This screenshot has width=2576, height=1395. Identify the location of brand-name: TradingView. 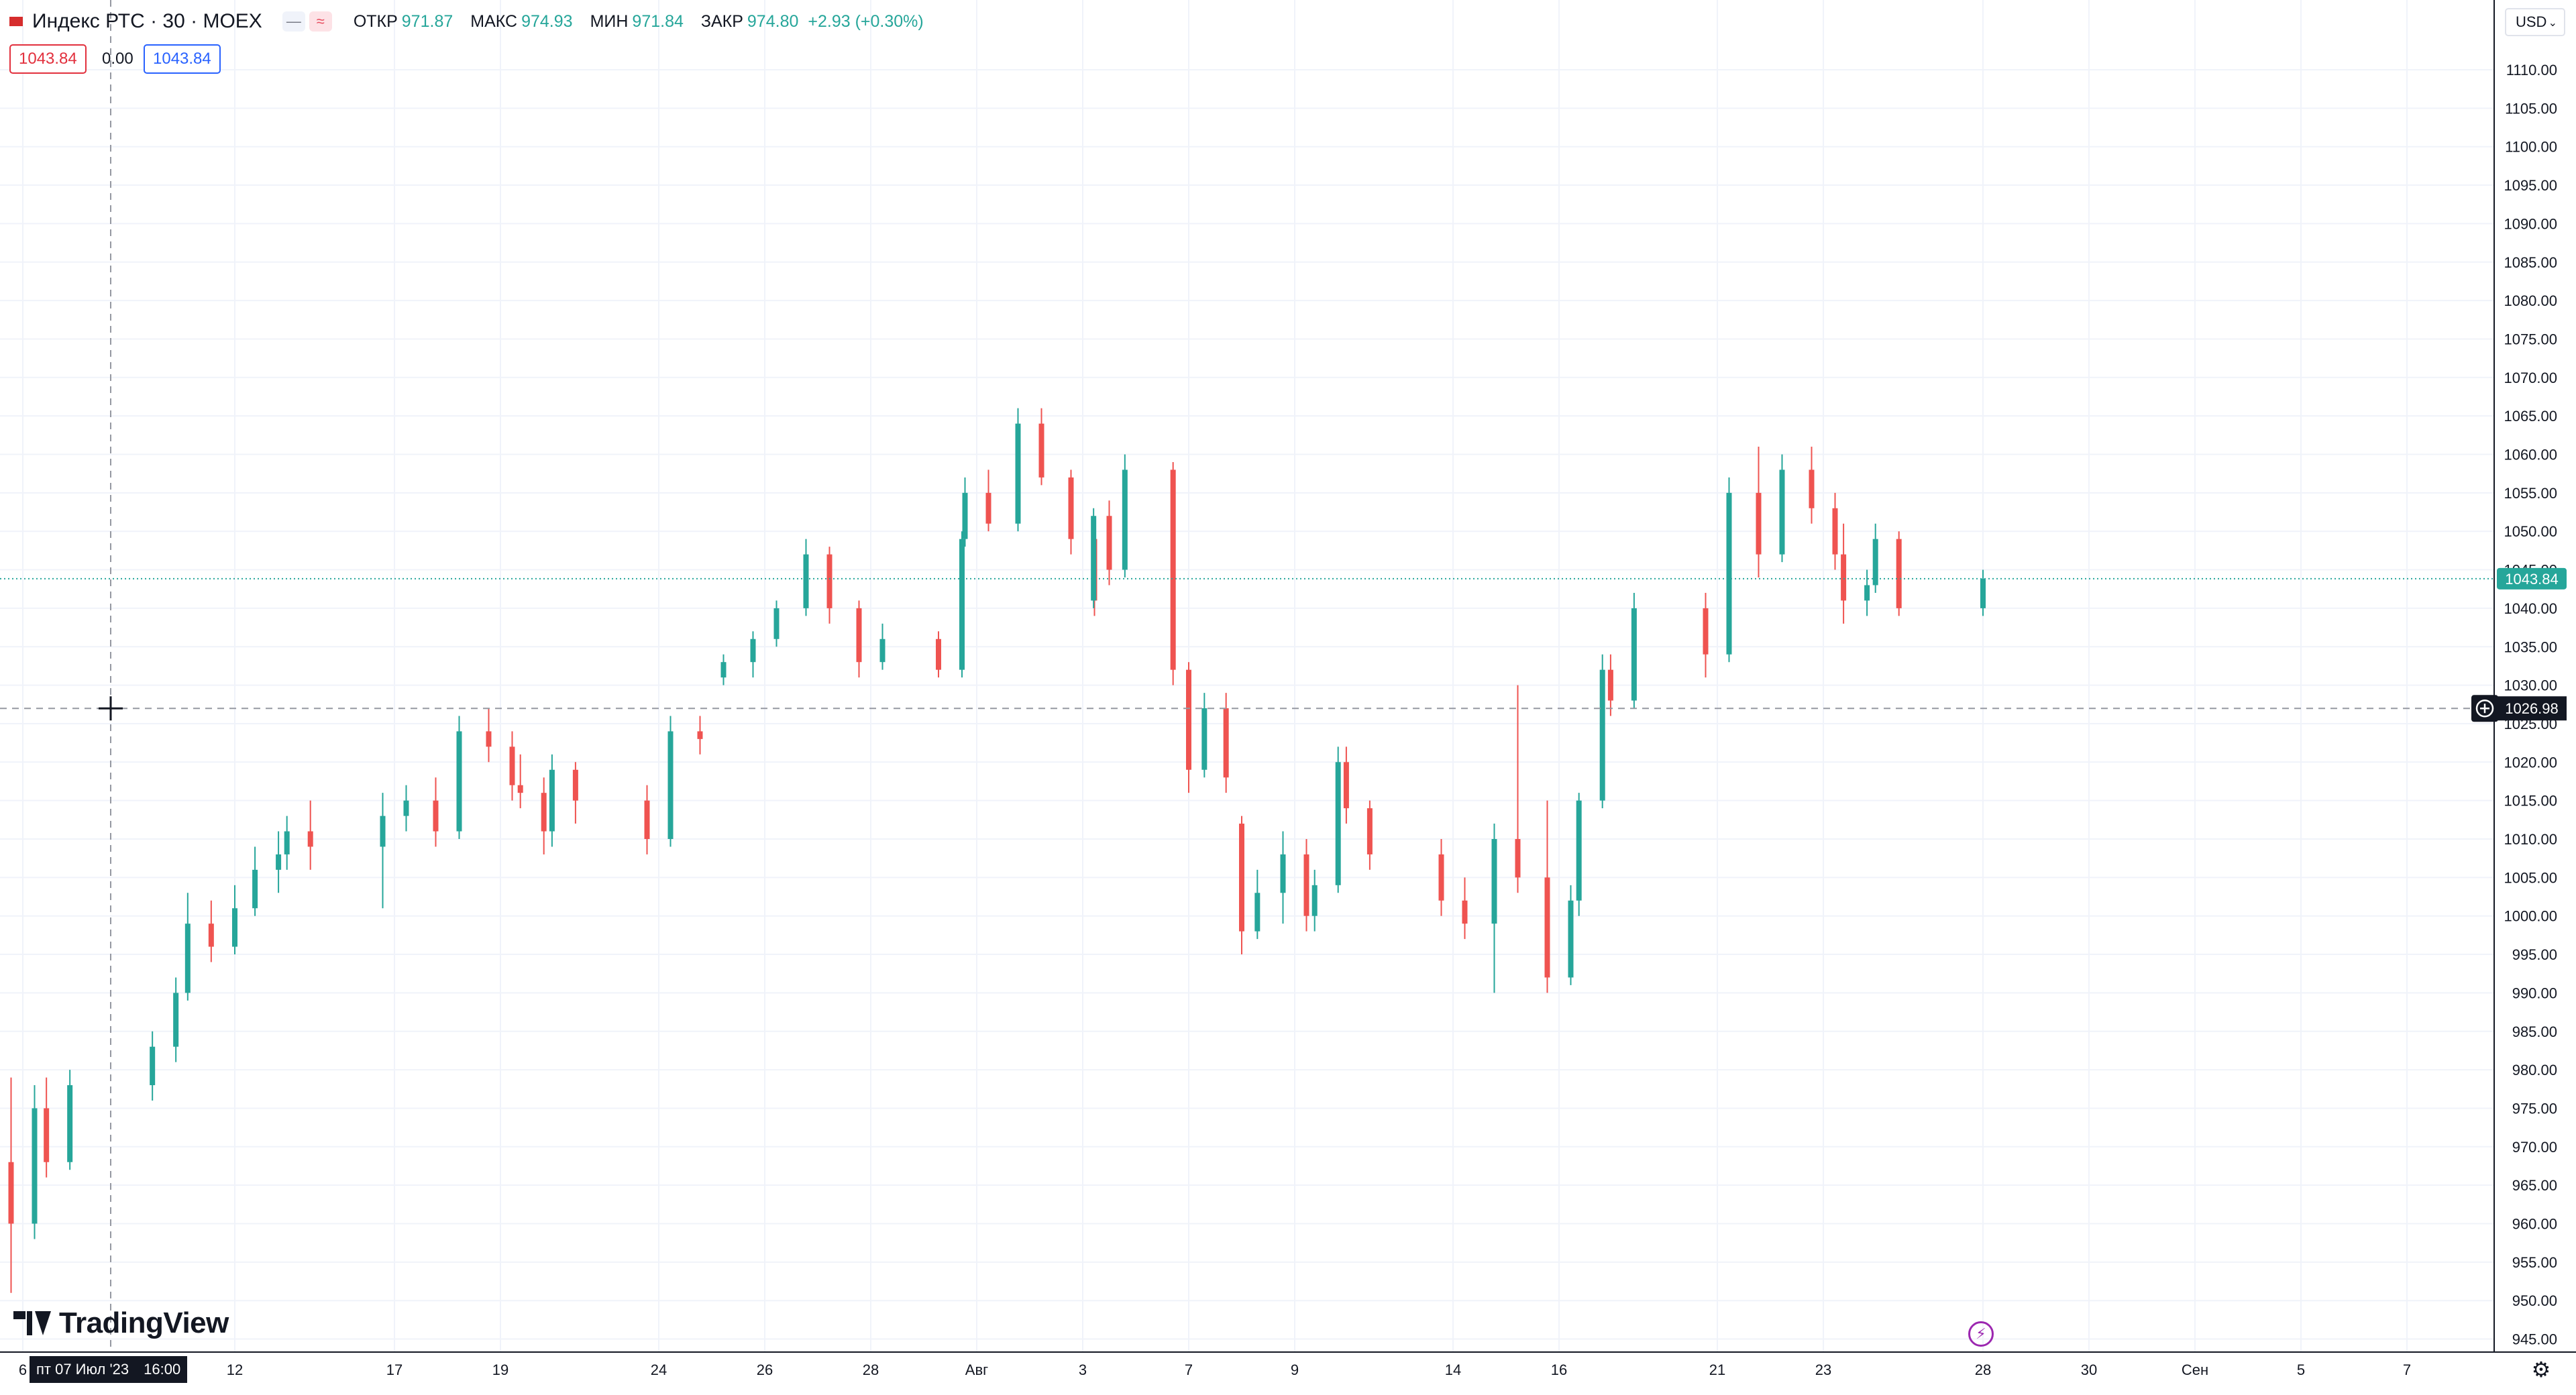
(144, 1322).